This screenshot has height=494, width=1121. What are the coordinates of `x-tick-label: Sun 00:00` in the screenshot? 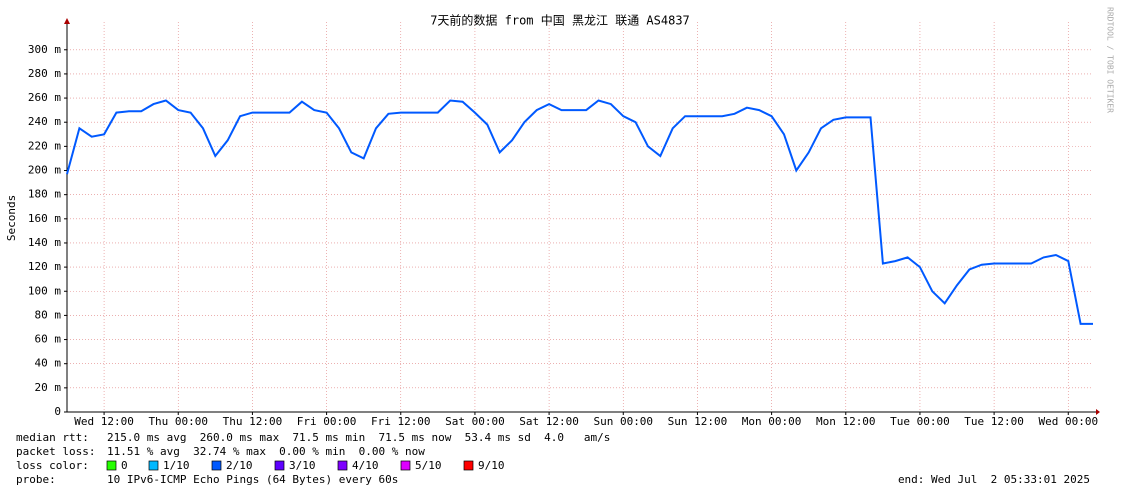 It's located at (623, 421).